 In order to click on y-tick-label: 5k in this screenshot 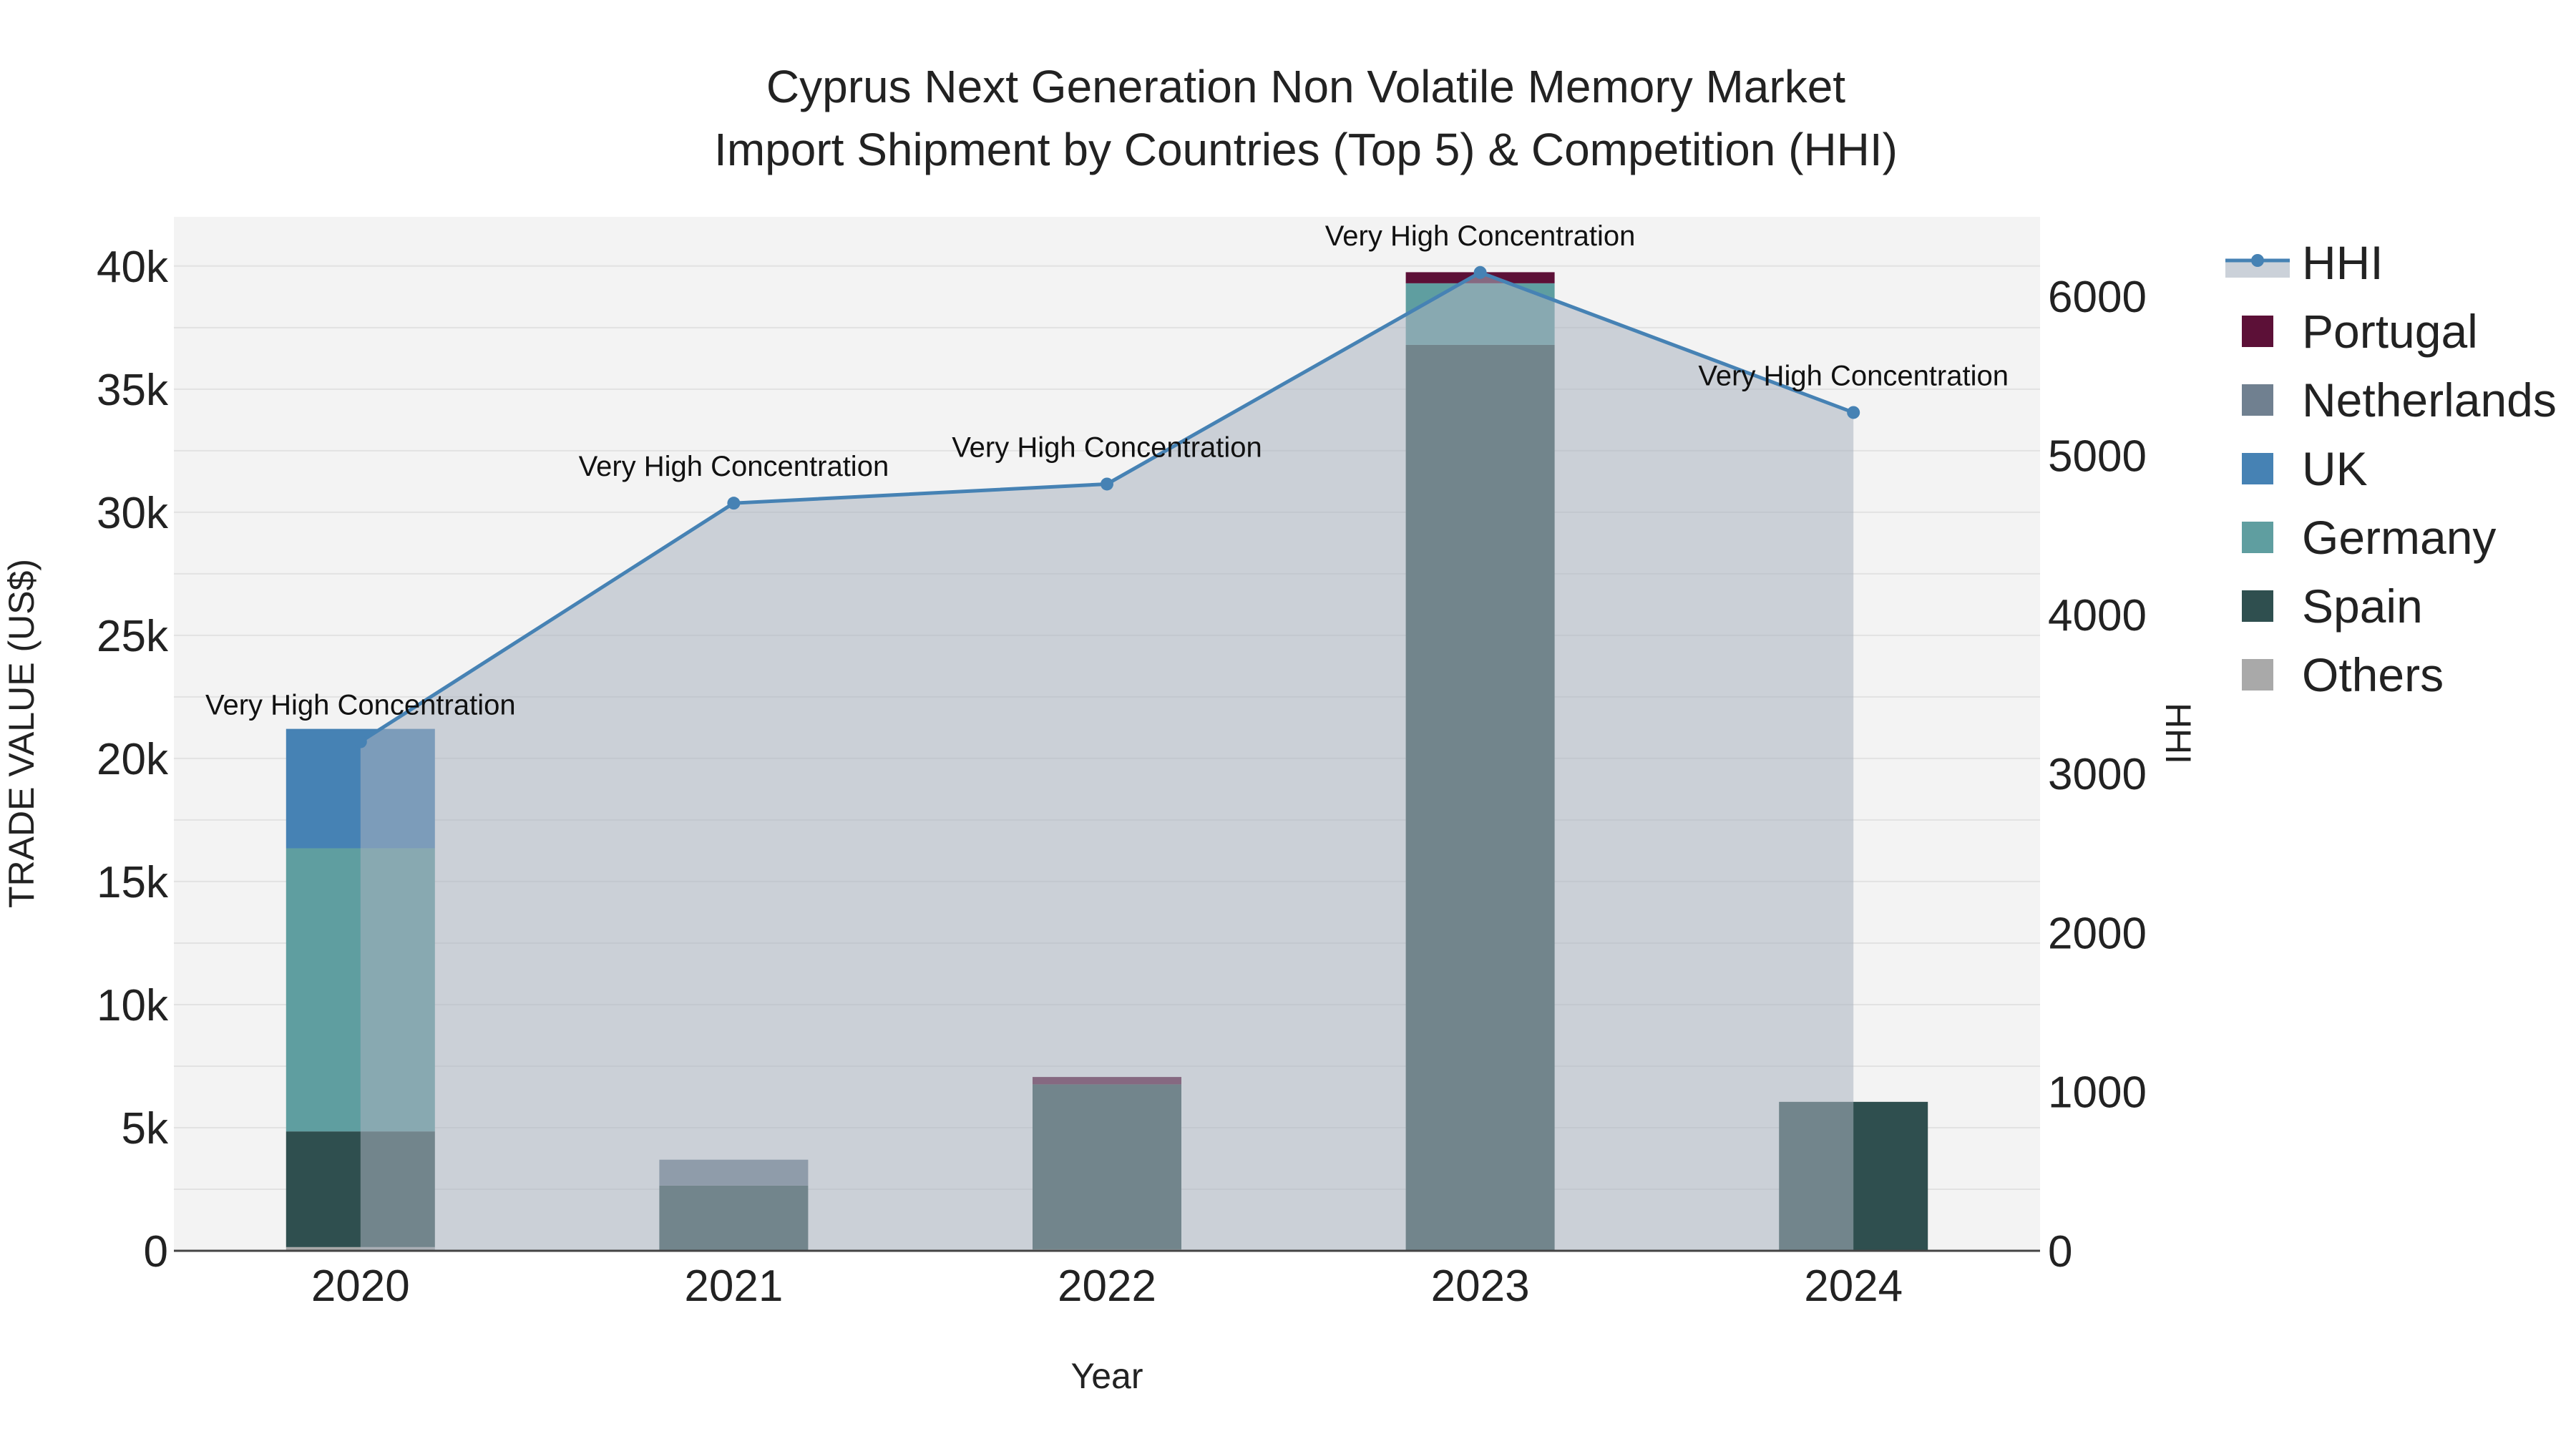, I will do `click(145, 1128)`.